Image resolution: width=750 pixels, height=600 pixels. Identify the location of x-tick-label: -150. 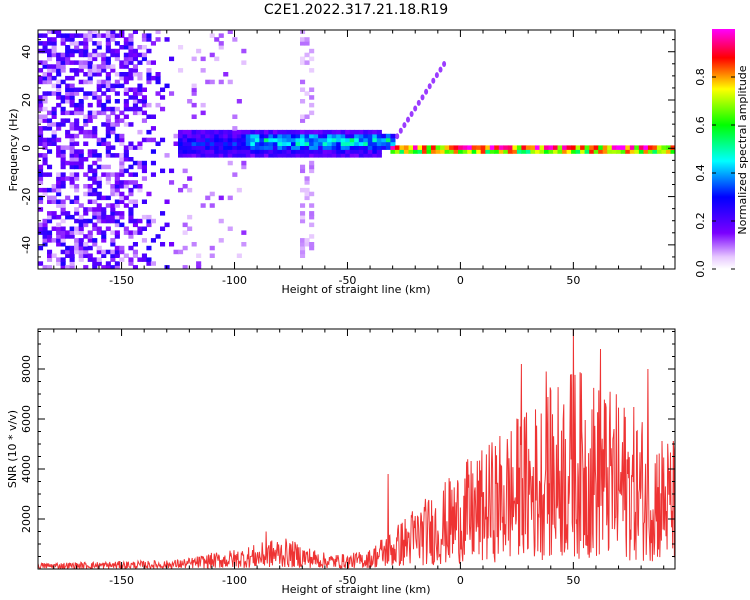
(121, 580).